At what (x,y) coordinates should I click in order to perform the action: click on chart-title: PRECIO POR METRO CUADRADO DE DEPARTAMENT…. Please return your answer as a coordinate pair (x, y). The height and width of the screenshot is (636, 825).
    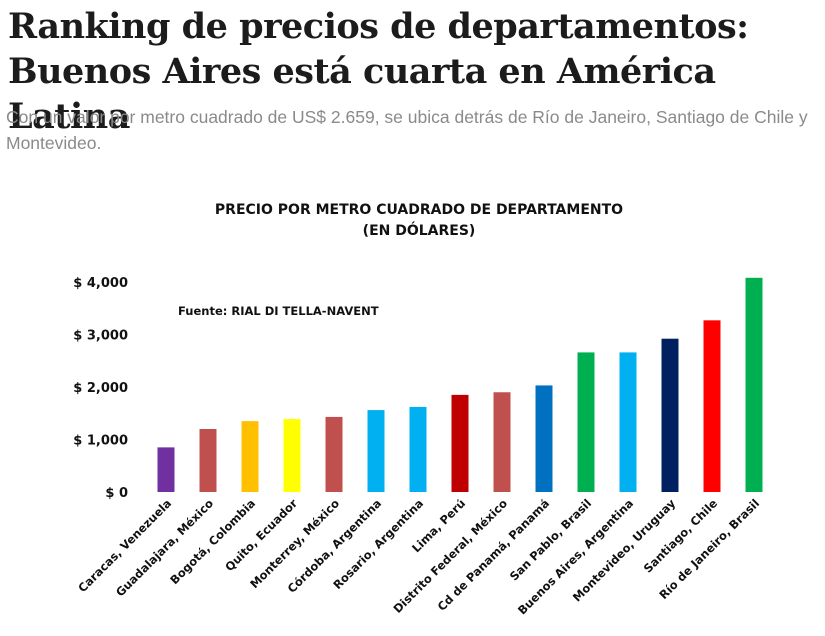
    Looking at the image, I should click on (419, 210).